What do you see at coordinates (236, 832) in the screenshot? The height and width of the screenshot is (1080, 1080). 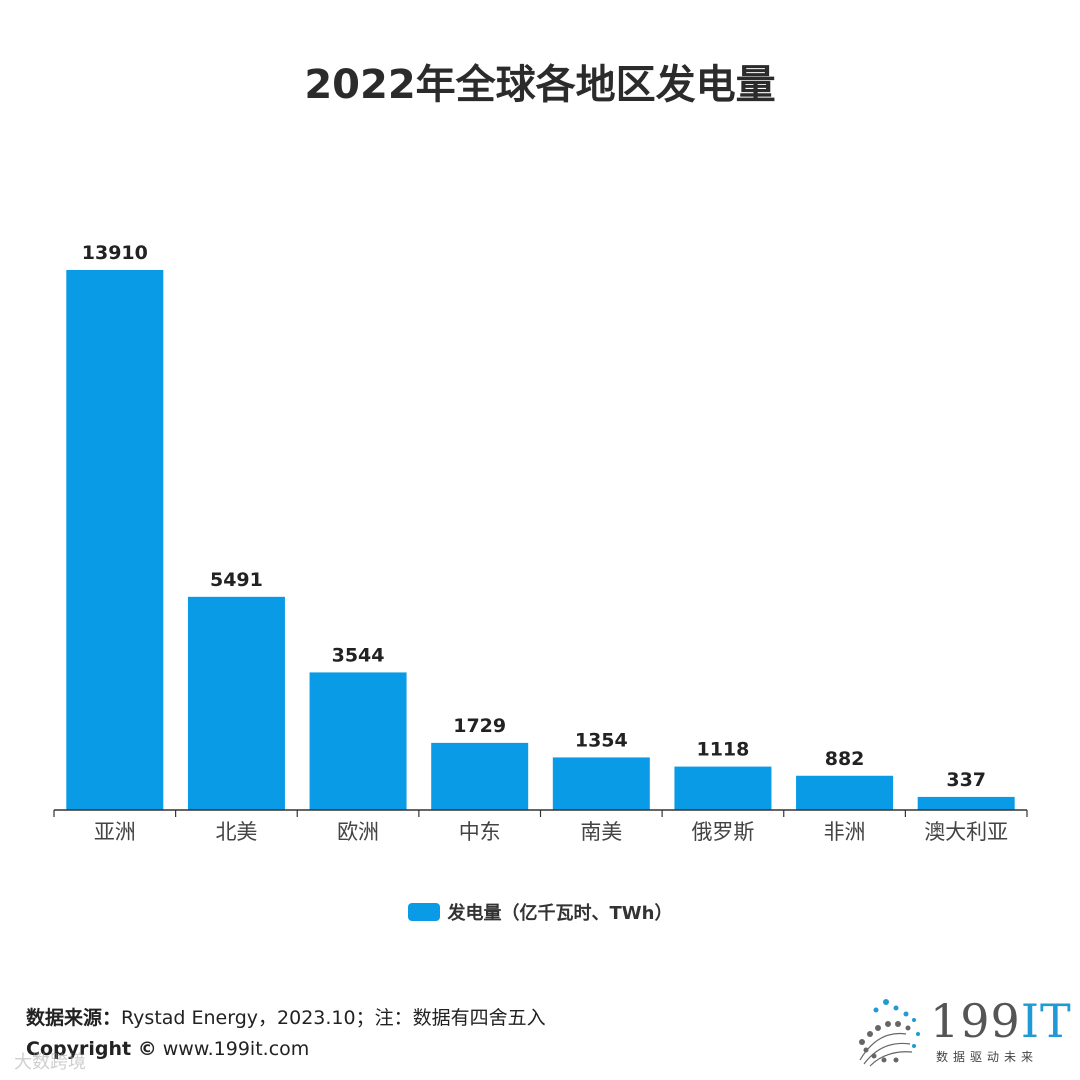 I see `category-label: 北美` at bounding box center [236, 832].